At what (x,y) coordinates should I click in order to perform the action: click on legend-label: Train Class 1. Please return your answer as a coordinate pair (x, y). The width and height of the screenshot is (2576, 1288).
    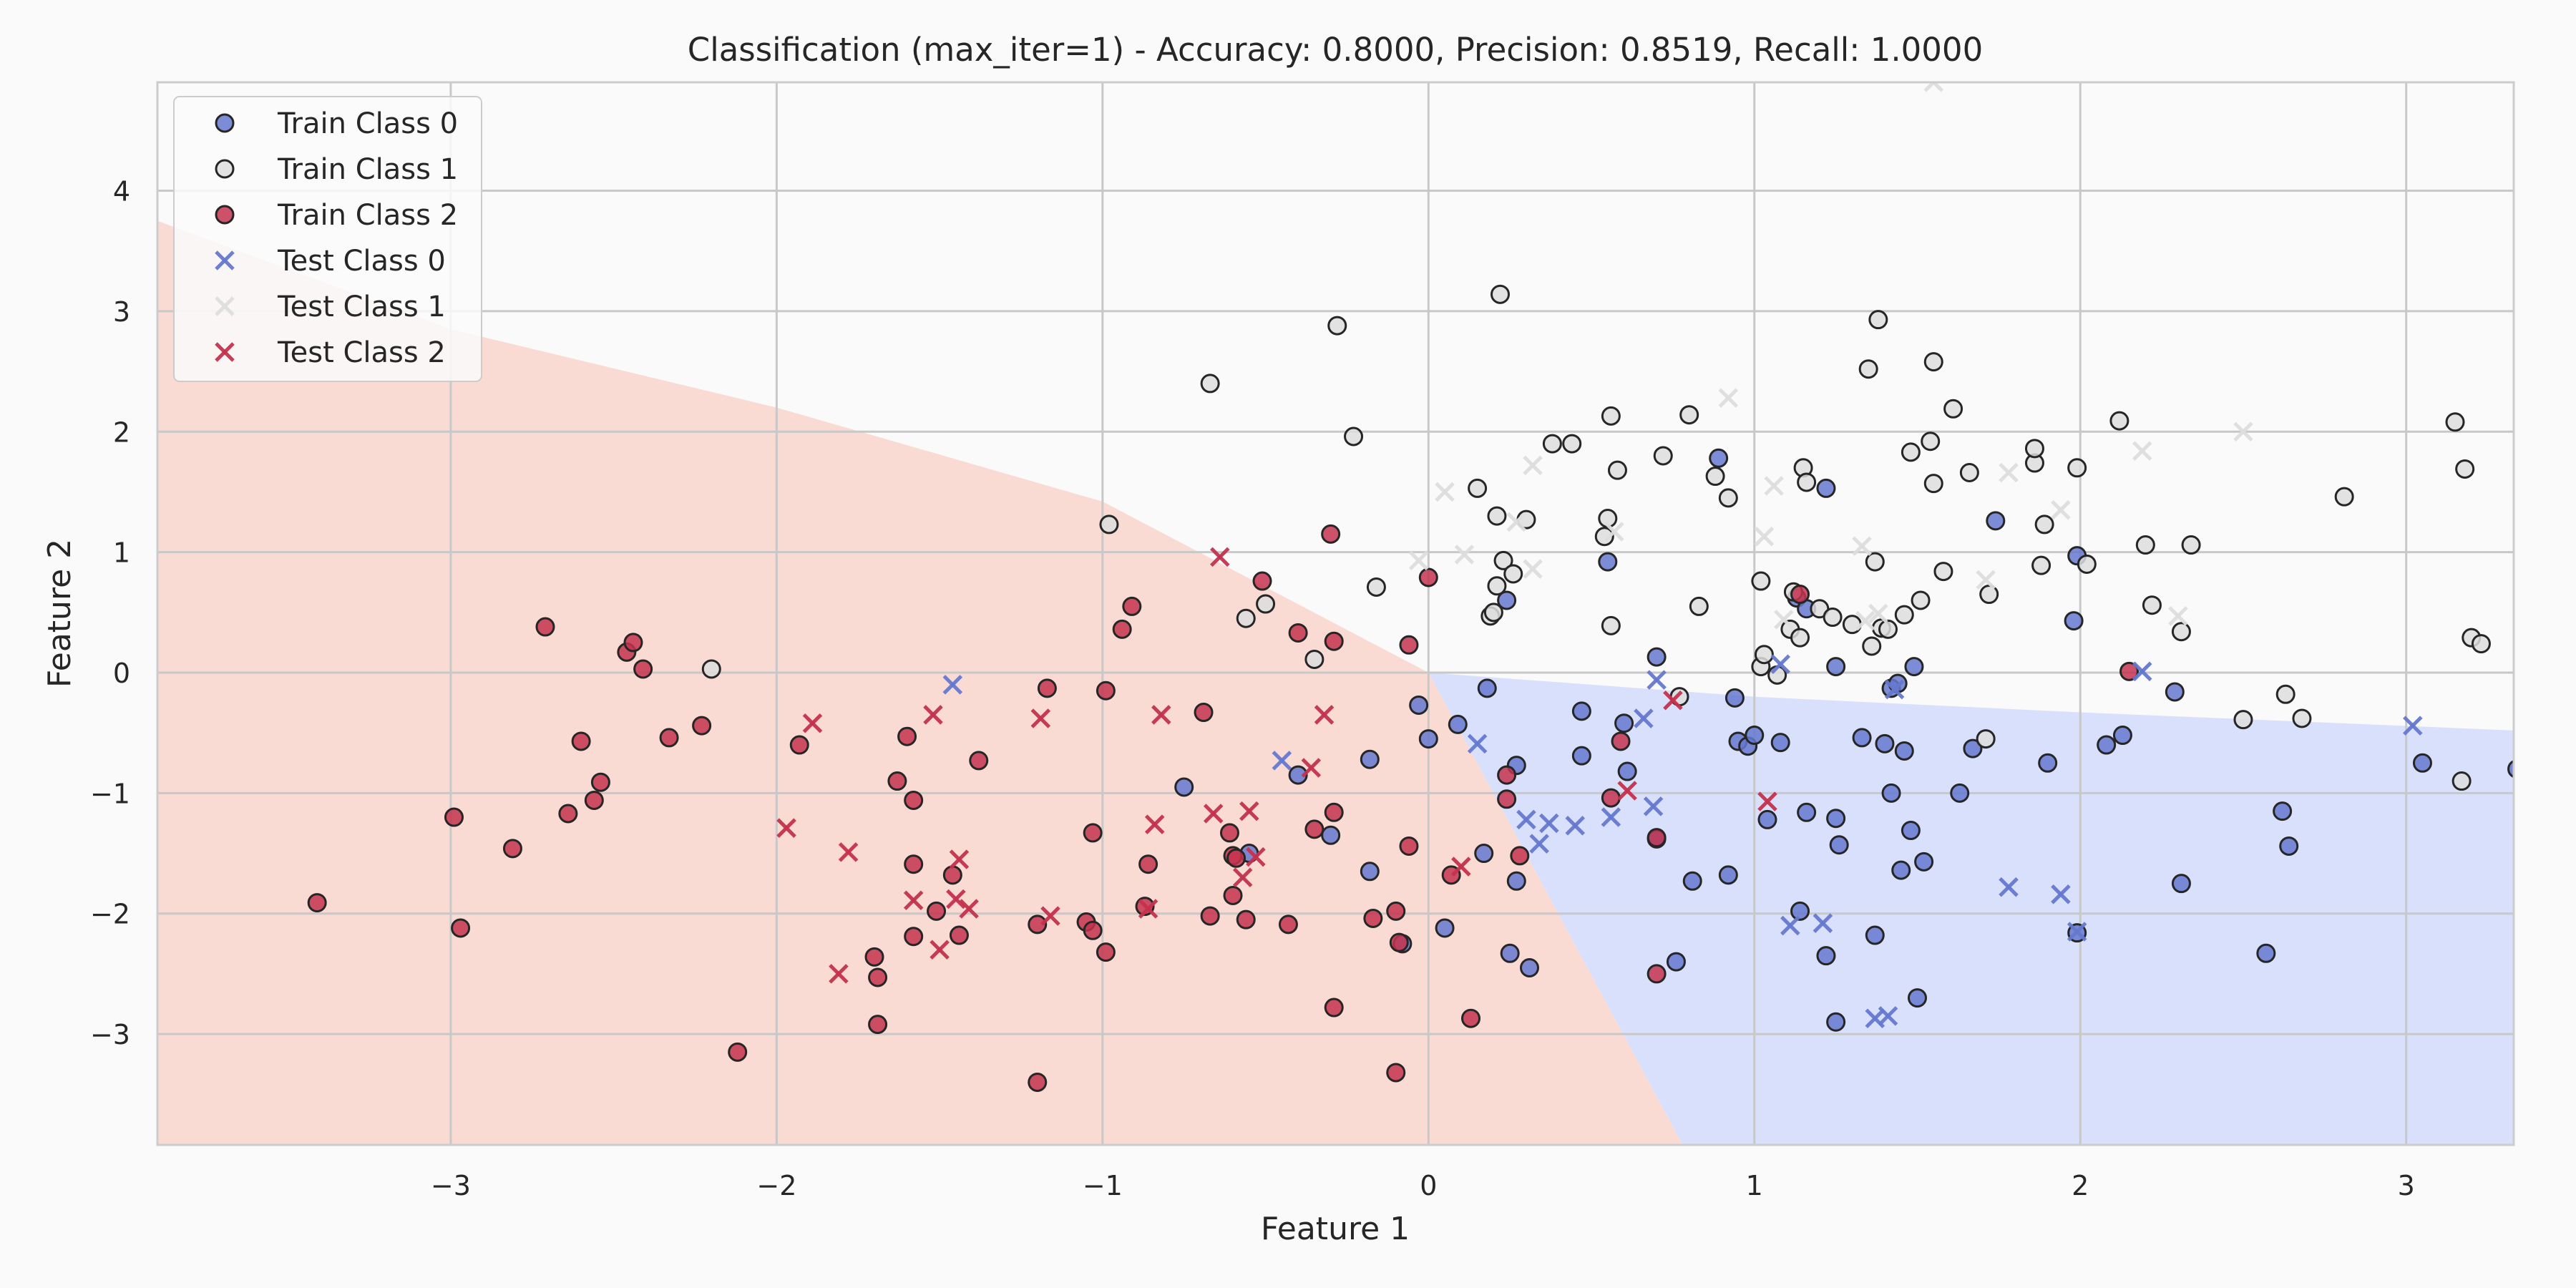
    Looking at the image, I should click on (367, 169).